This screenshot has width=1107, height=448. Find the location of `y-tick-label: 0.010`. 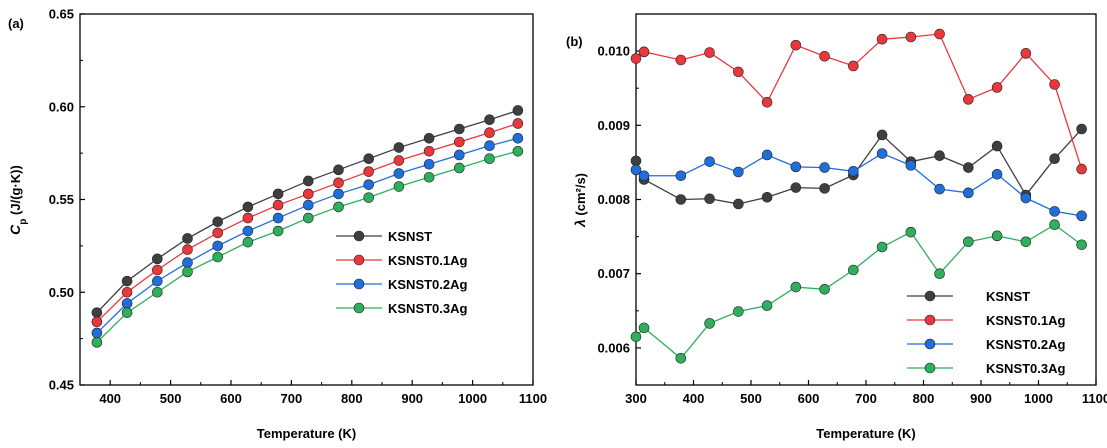

y-tick-label: 0.010 is located at coordinates (613, 51).